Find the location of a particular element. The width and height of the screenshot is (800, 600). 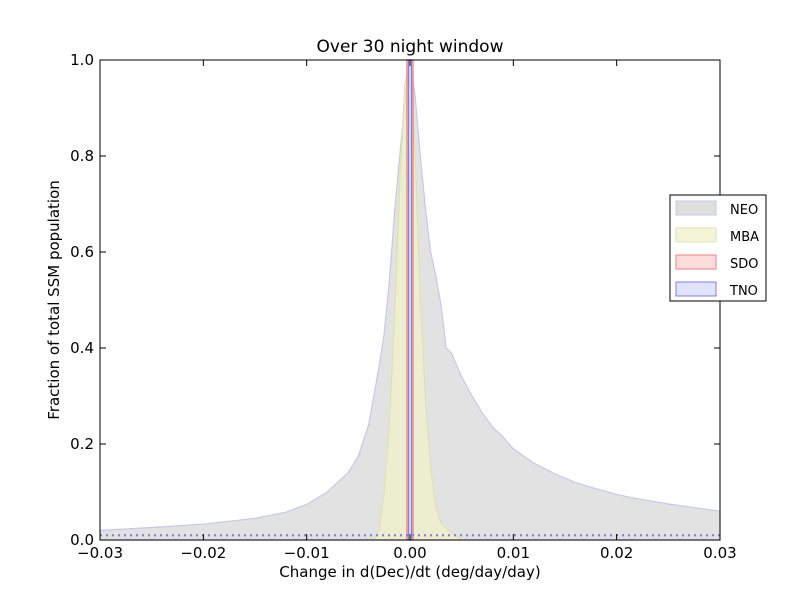

x-tick-label: −0.03 is located at coordinates (100, 553).